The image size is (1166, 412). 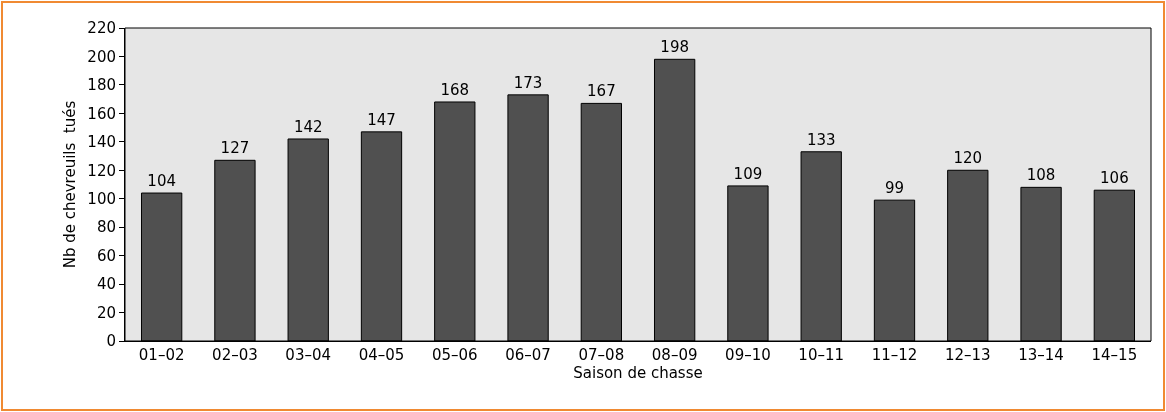 I want to click on x-tick-label: 06–07, so click(x=528, y=355).